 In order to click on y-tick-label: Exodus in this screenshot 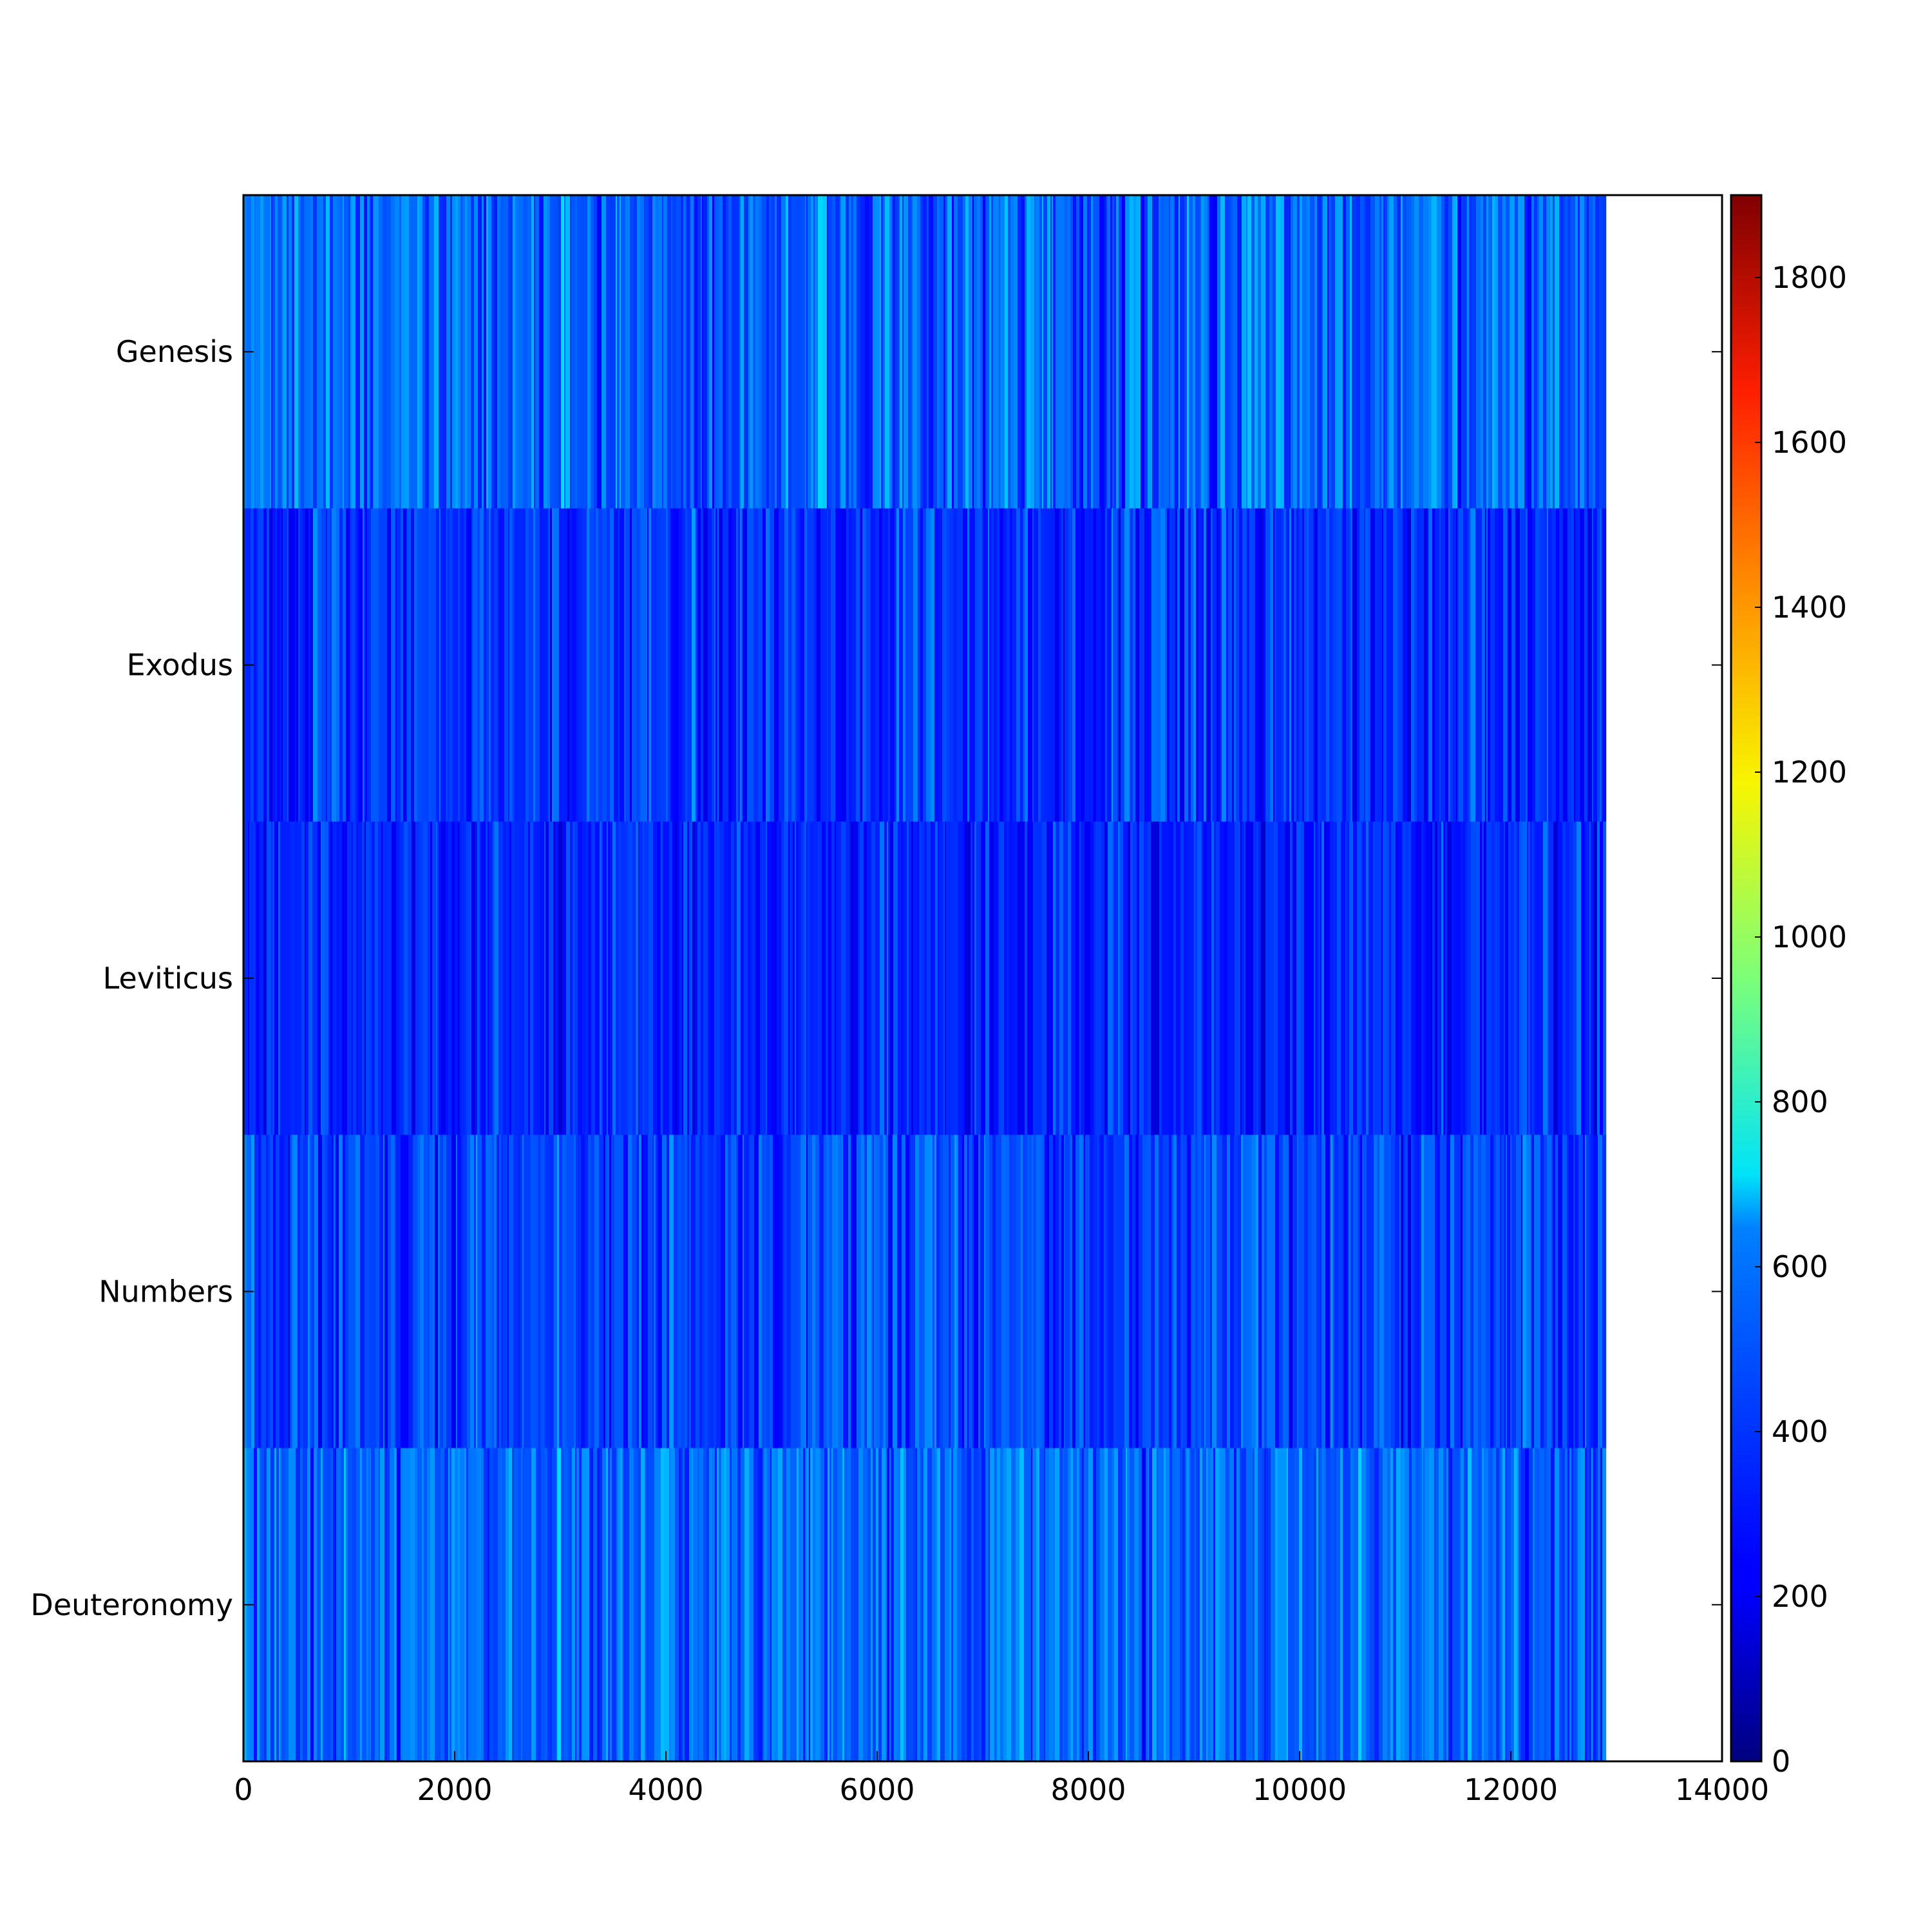, I will do `click(180, 665)`.